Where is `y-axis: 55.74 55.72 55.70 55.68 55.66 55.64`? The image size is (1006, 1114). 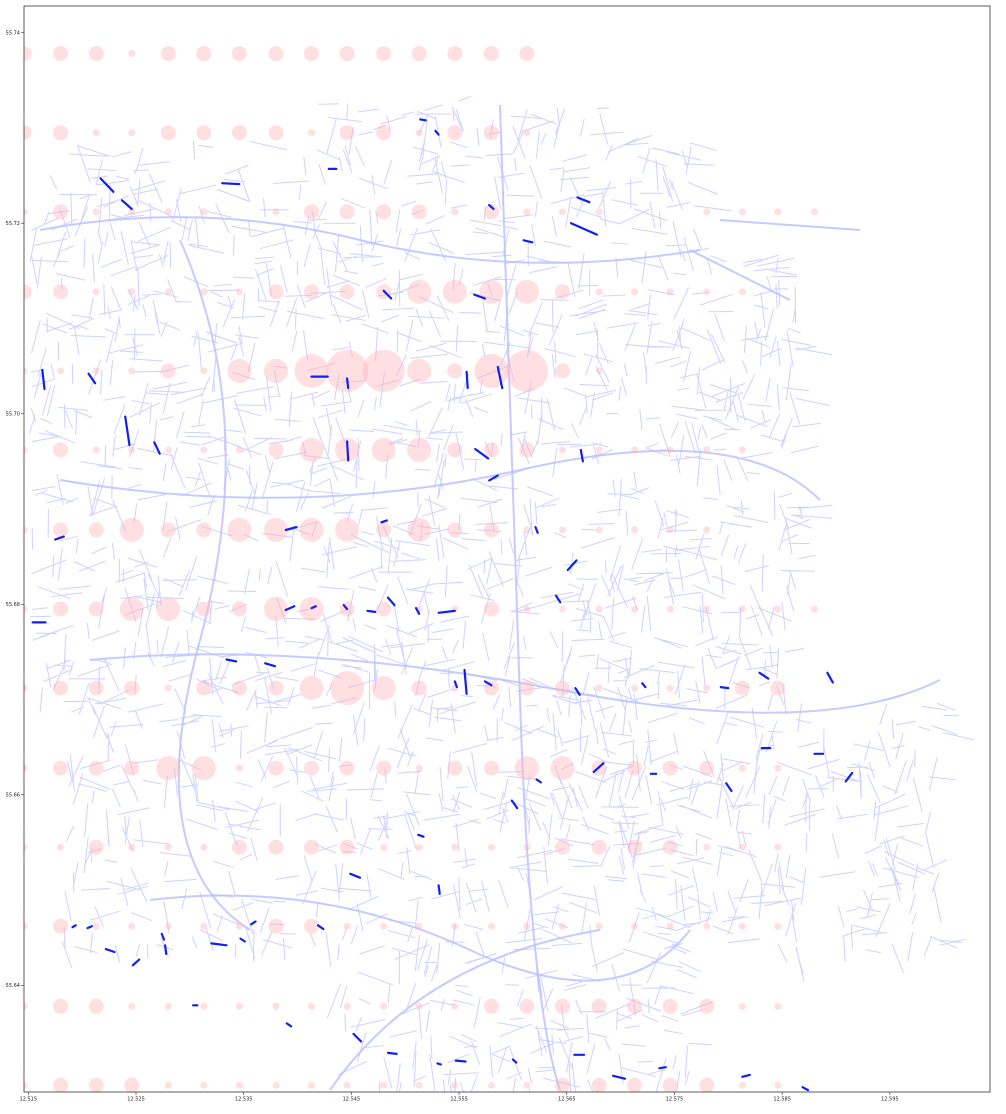 y-axis: 55.74 55.72 55.70 55.68 55.66 55.64 is located at coordinates (15, 509).